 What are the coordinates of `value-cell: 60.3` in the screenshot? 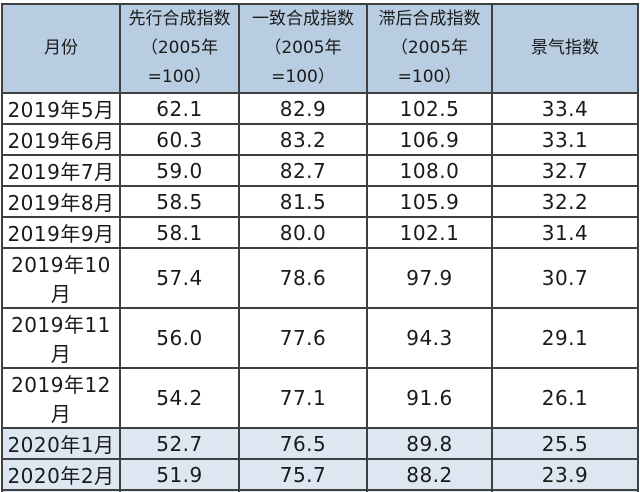 It's located at (179, 139).